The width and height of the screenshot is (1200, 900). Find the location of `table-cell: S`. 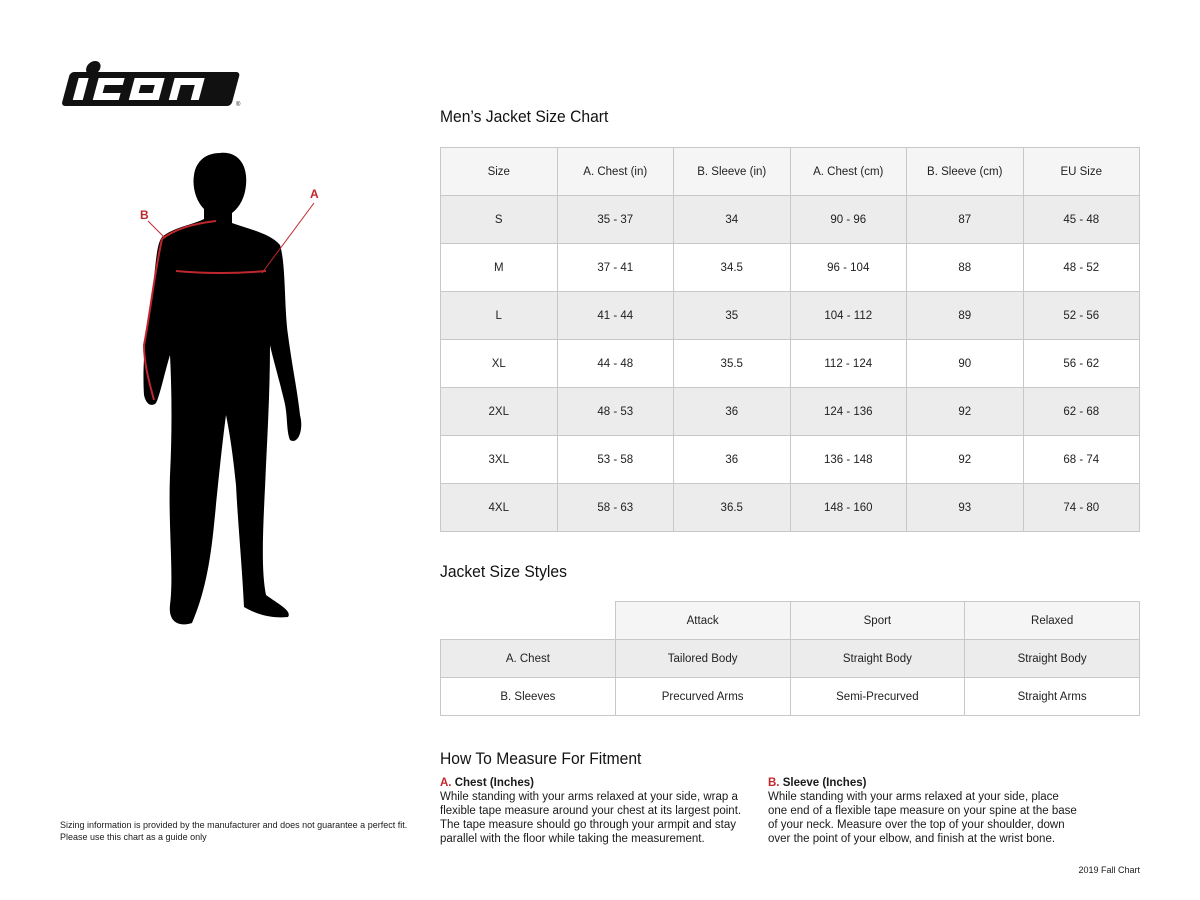

table-cell: S is located at coordinates (499, 219).